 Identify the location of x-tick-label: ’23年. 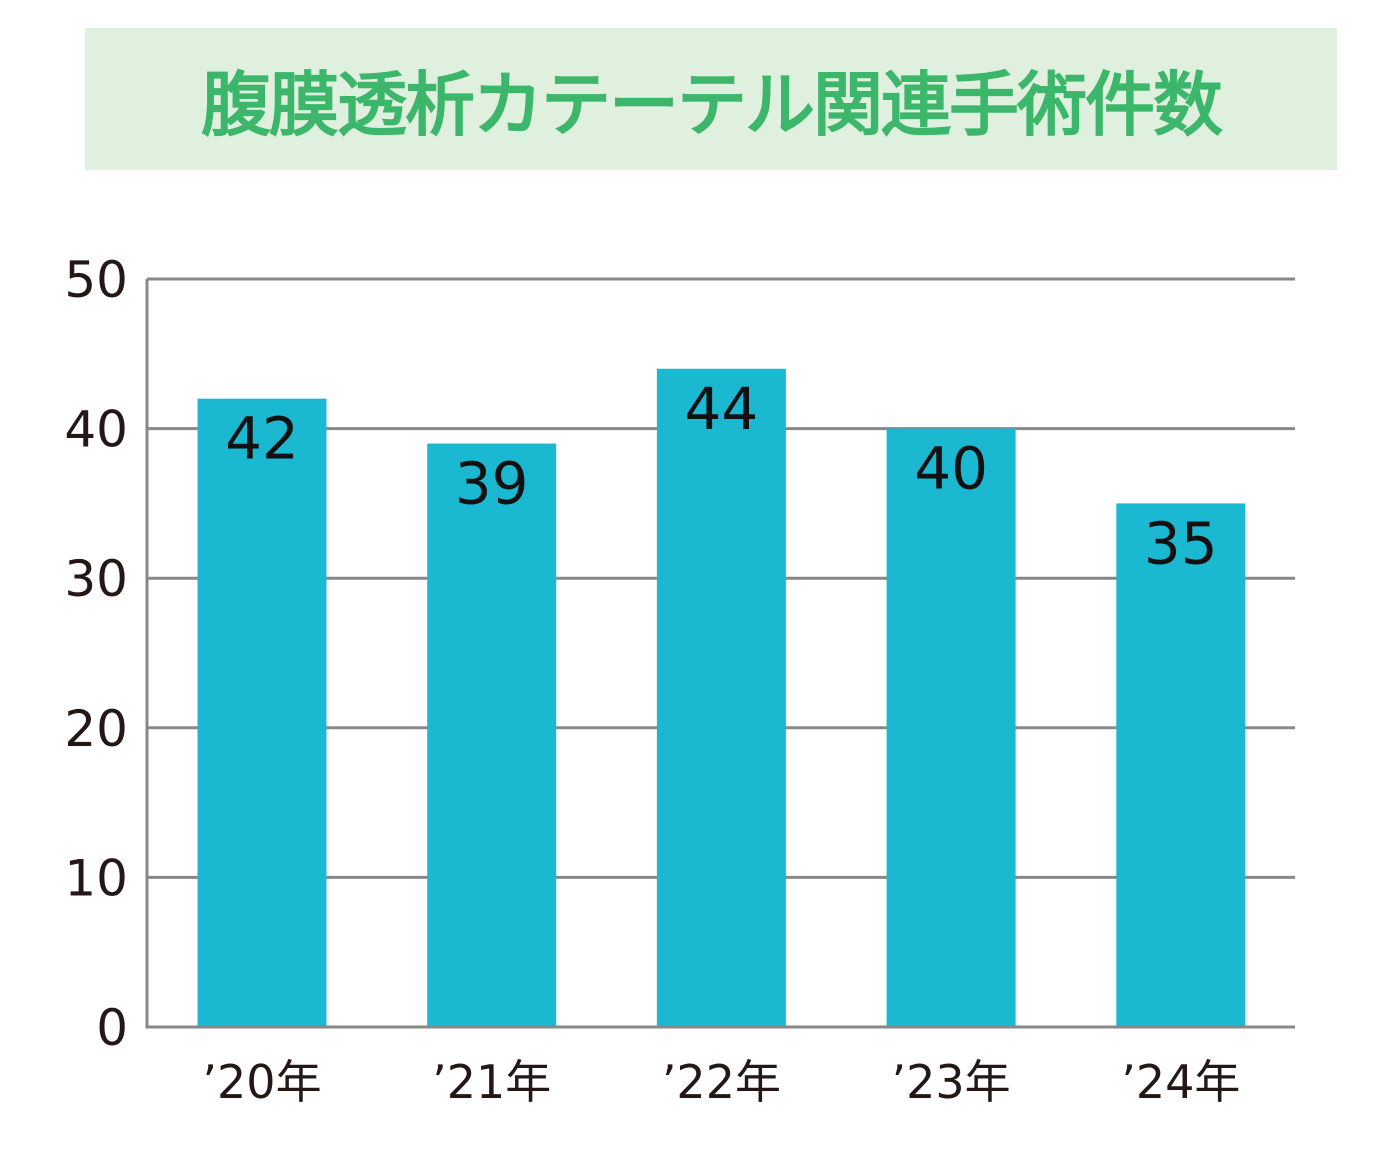
(951, 1082).